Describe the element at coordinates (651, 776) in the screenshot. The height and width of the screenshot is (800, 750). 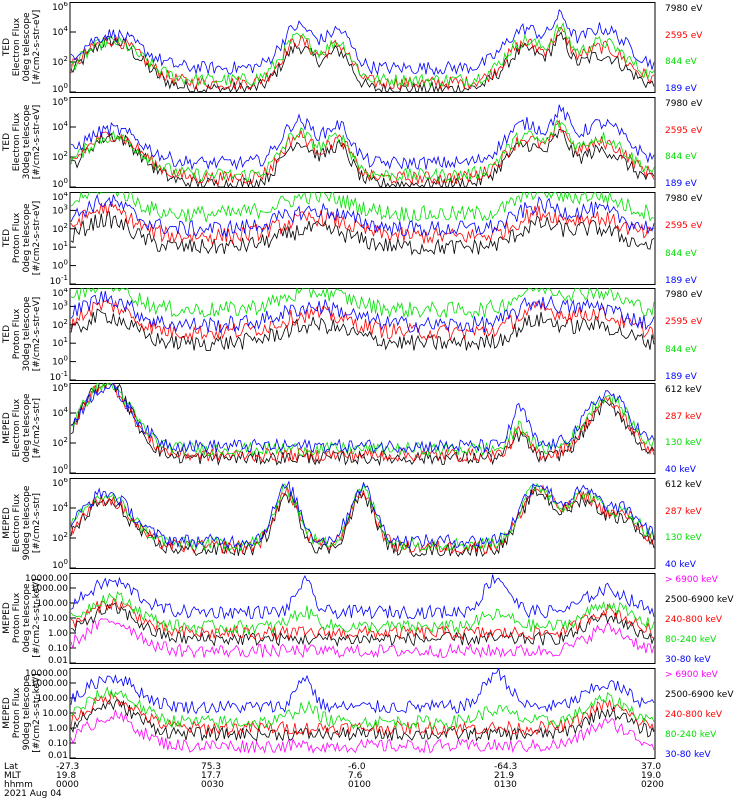
I see `x-tick-label-mlt: 19.0` at that location.